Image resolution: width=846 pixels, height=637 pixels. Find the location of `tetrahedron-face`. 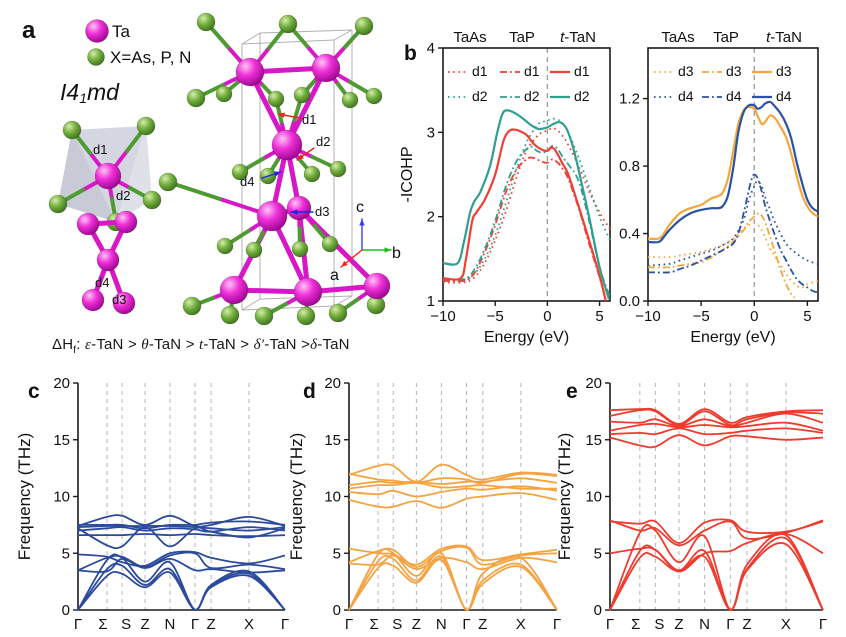

tetrahedron-face is located at coordinates (87, 176).